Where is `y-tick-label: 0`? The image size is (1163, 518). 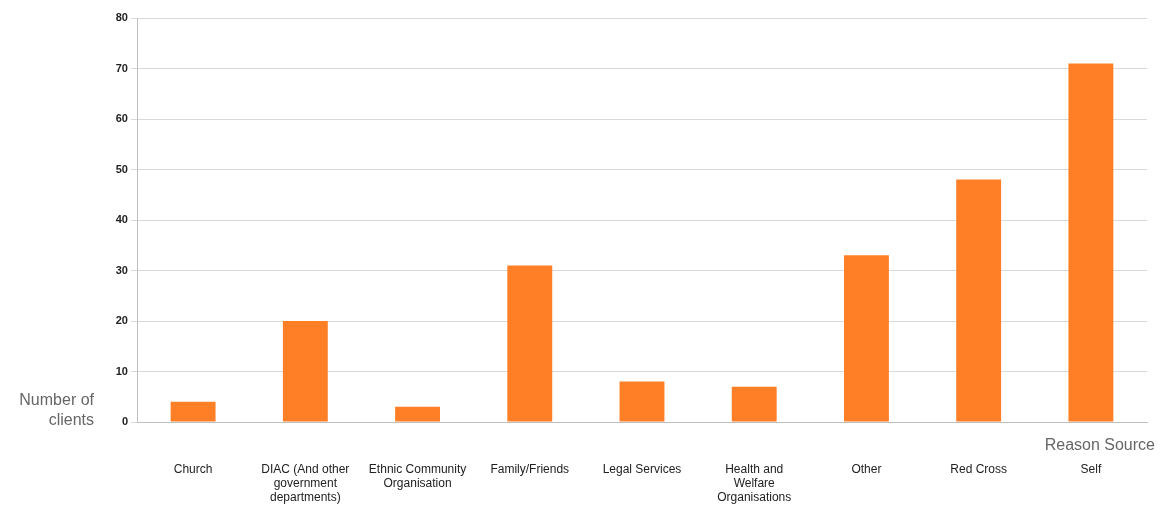
y-tick-label: 0 is located at coordinates (124, 421).